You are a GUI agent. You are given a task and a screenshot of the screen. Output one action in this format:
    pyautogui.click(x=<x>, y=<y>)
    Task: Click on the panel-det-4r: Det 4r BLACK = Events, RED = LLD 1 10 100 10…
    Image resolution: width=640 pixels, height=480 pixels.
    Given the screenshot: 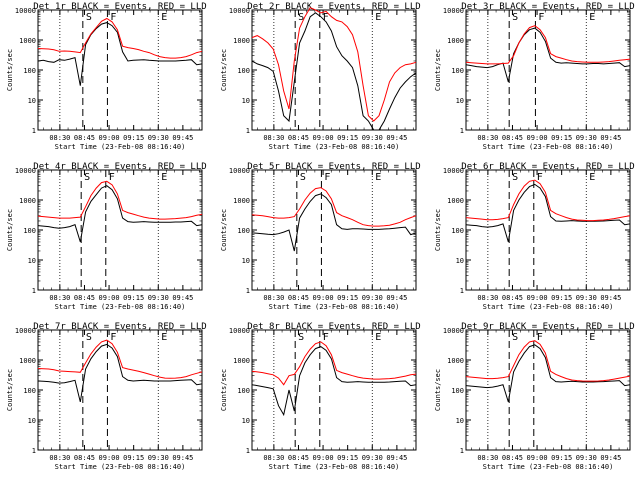 What is the action you would take?
    pyautogui.click(x=106, y=236)
    